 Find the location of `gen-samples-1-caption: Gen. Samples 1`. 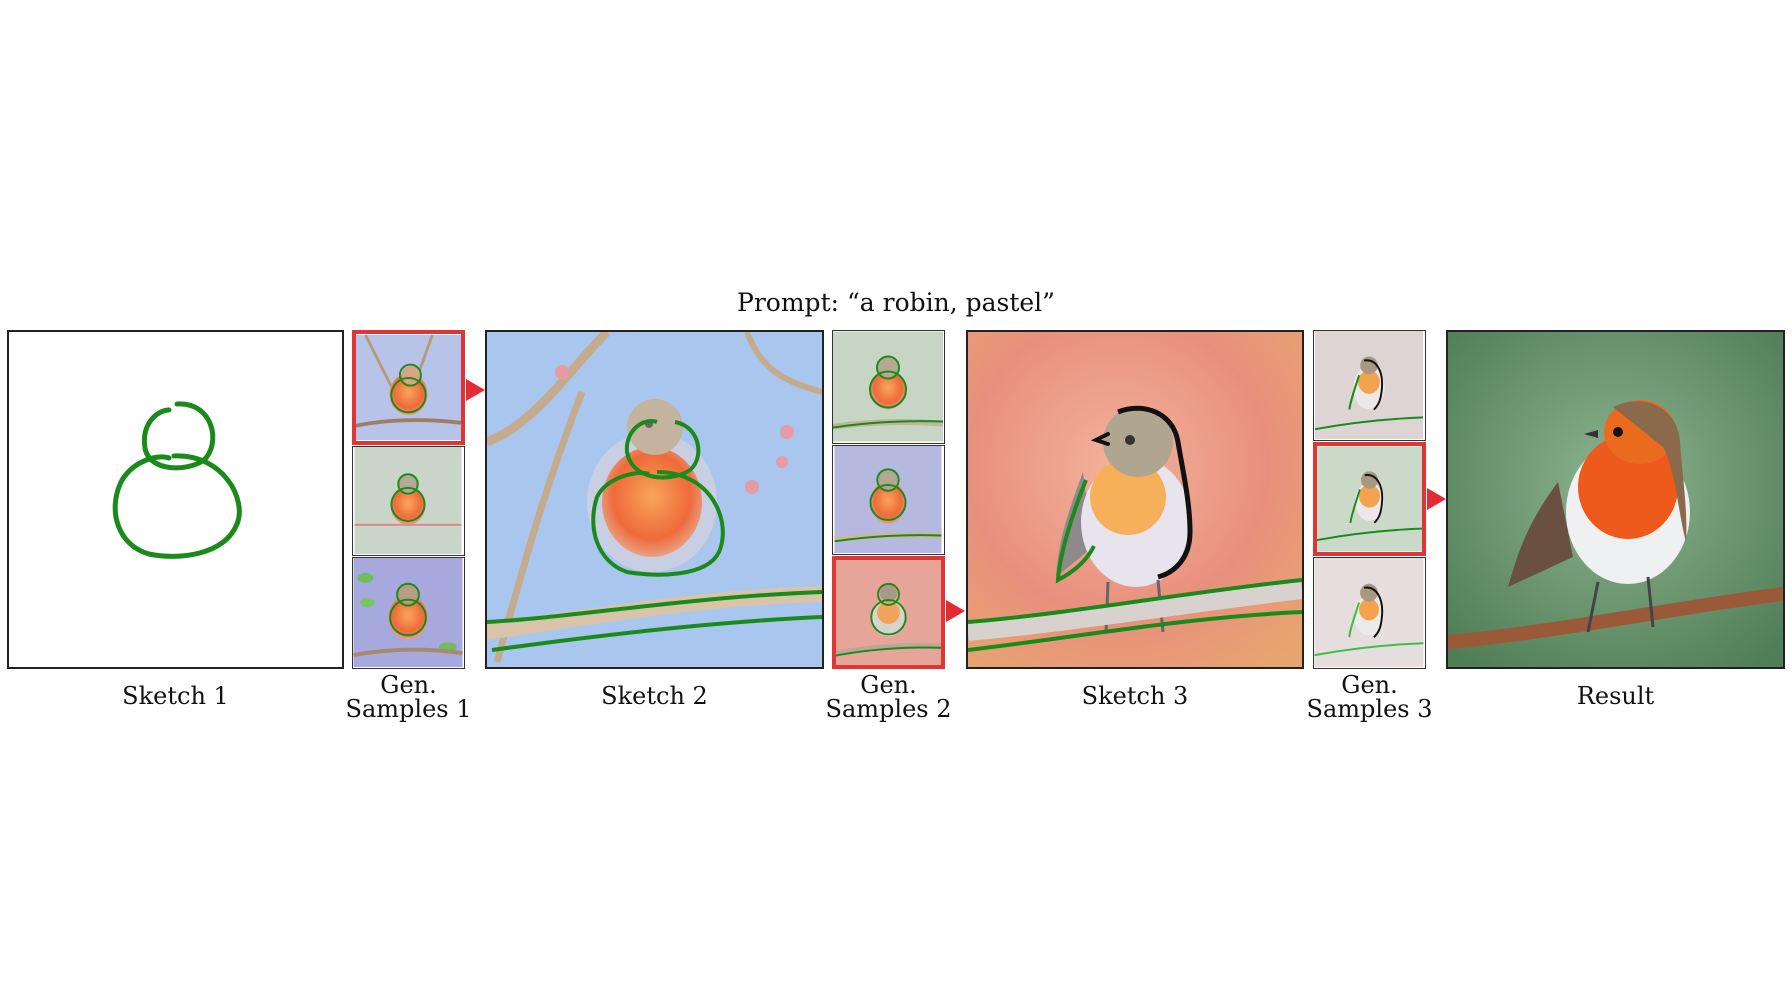

gen-samples-1-caption: Gen. Samples 1 is located at coordinates (408, 697).